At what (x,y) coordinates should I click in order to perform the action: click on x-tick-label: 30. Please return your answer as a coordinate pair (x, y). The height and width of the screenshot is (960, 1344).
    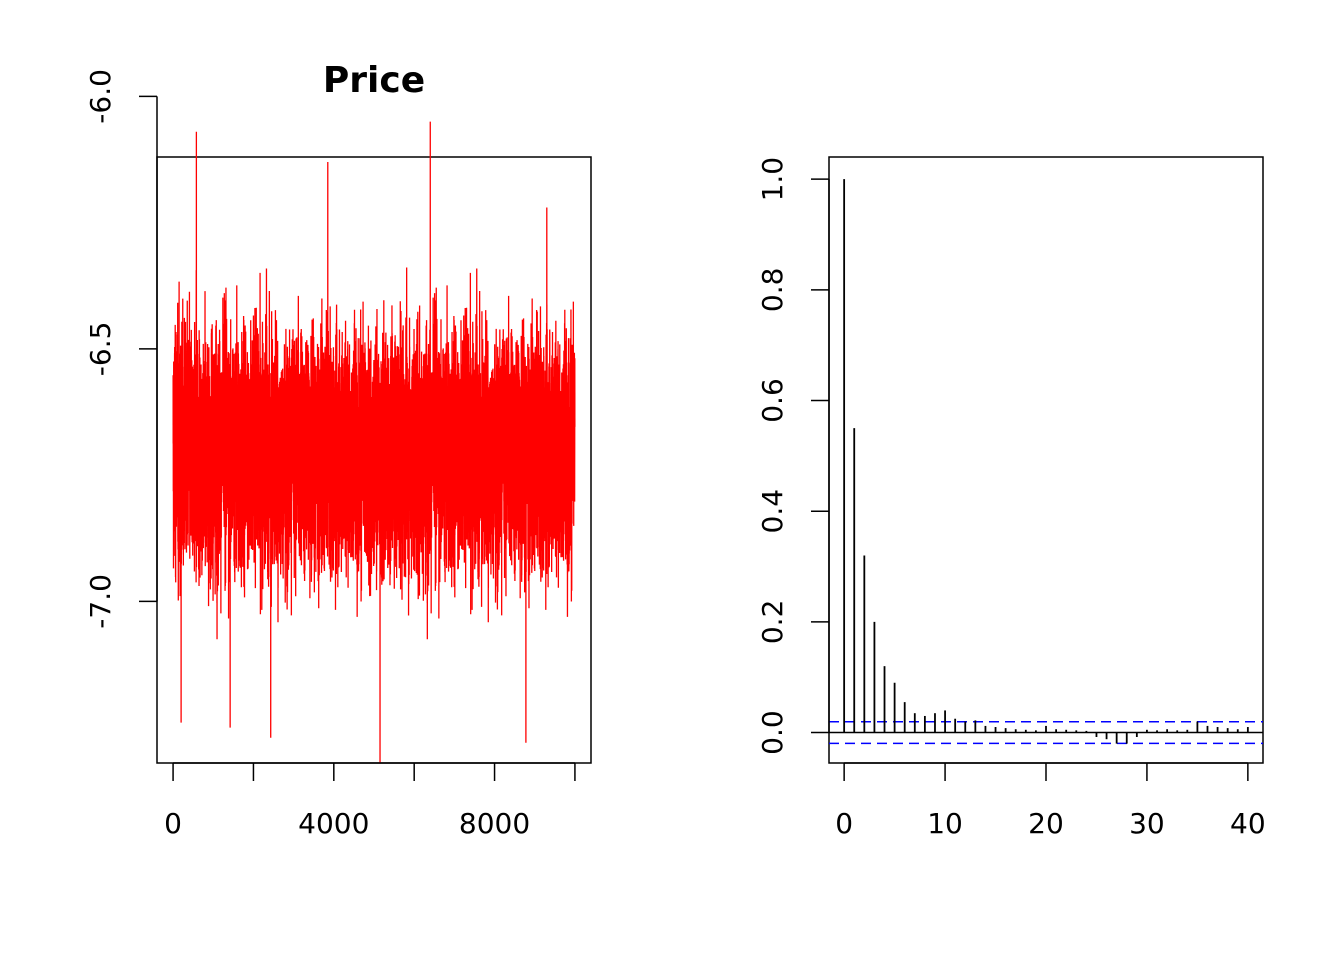
    Looking at the image, I should click on (1147, 823).